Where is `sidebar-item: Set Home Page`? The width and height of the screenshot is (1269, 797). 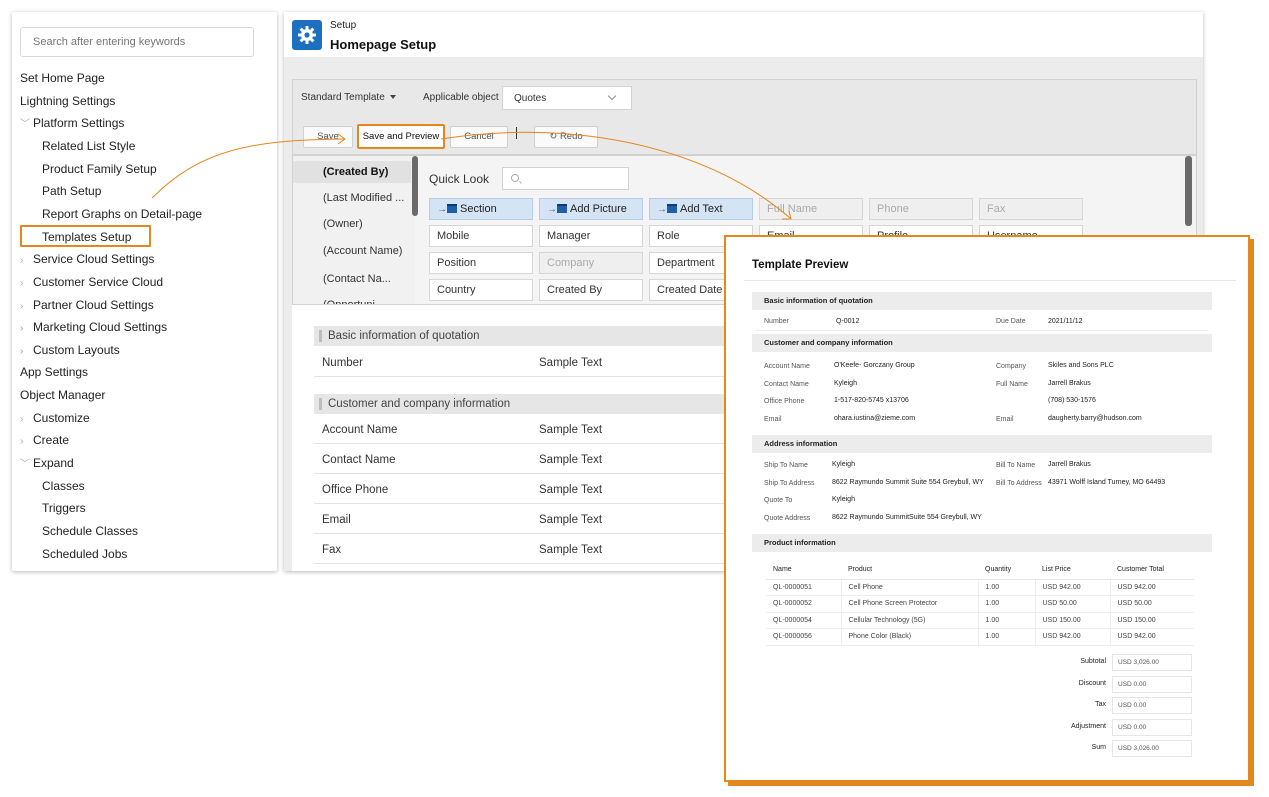 sidebar-item: Set Home Page is located at coordinates (62, 78).